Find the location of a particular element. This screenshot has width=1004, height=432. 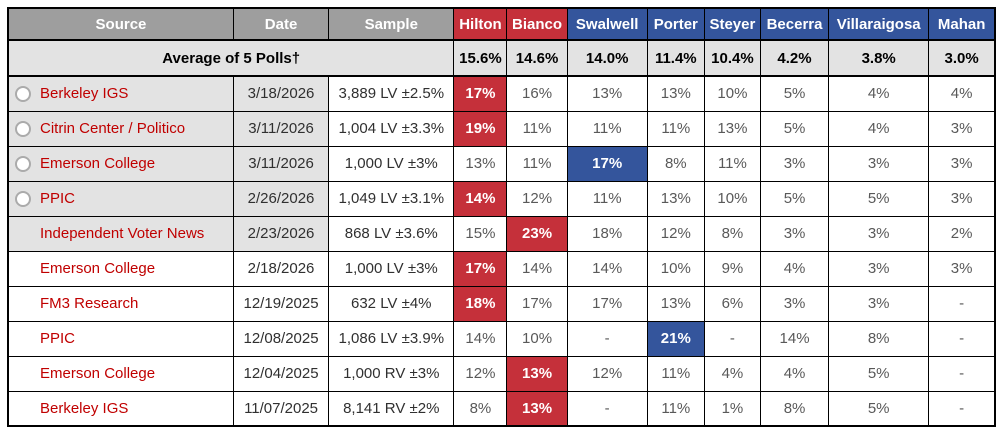

poll-value-hilton: 13% is located at coordinates (480, 163).